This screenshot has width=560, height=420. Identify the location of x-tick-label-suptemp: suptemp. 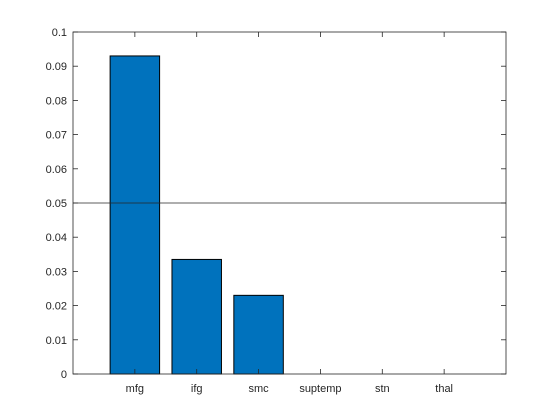
(320, 389).